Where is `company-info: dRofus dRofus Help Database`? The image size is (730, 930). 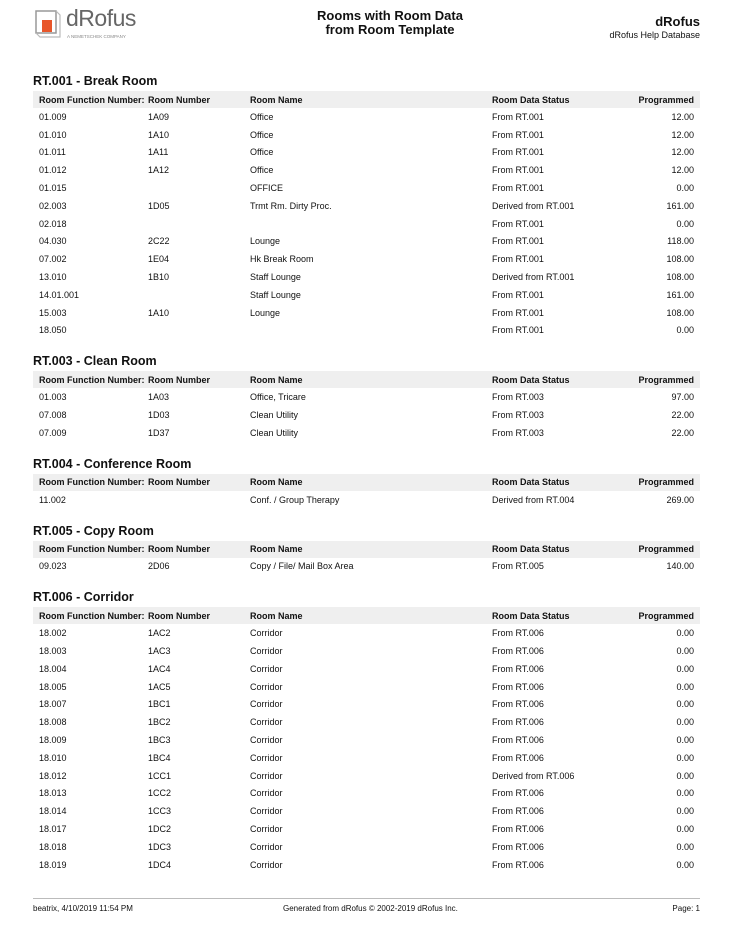
company-info: dRofus dRofus Help Database is located at coordinates (654, 27).